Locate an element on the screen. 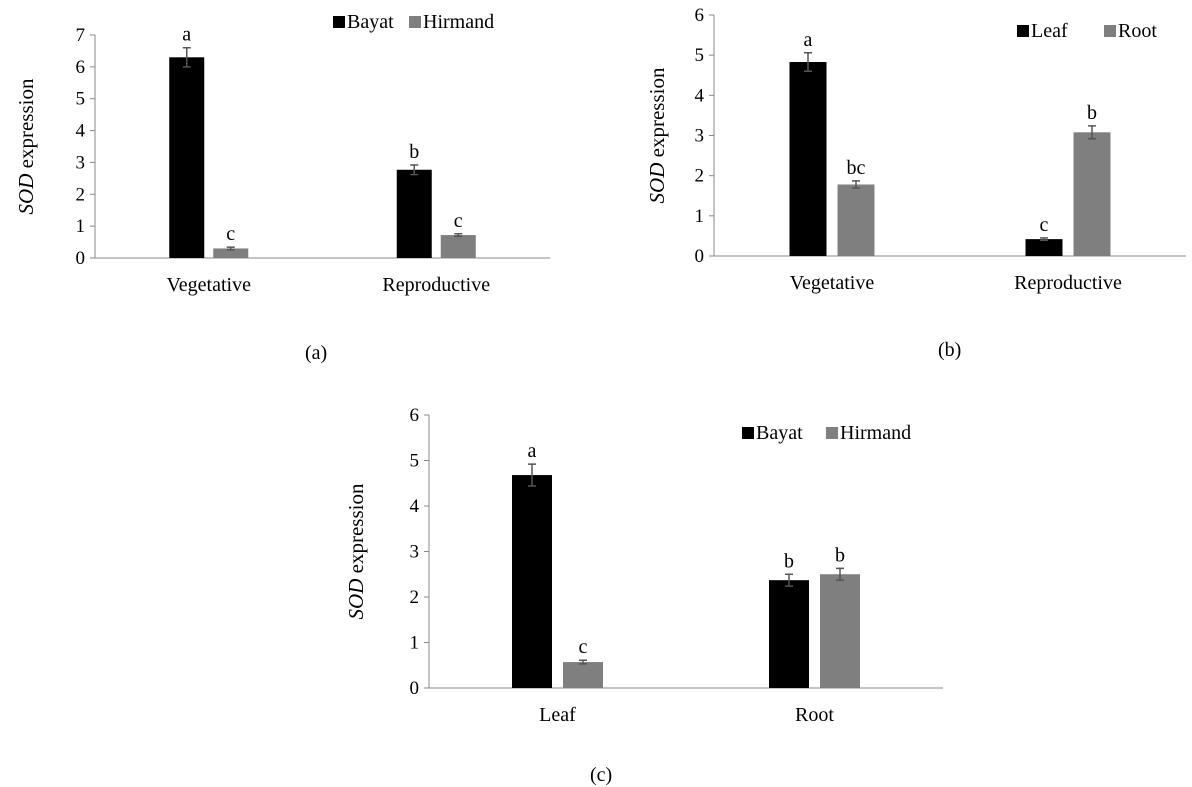  legend-label: Root is located at coordinates (1137, 31).